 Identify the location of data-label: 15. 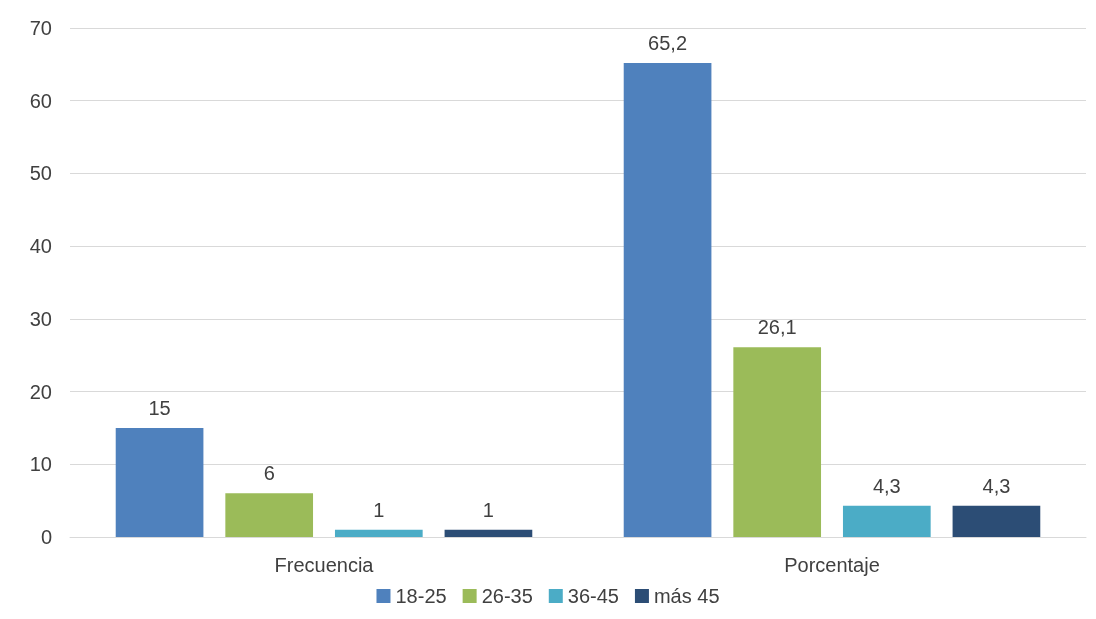
(159, 407).